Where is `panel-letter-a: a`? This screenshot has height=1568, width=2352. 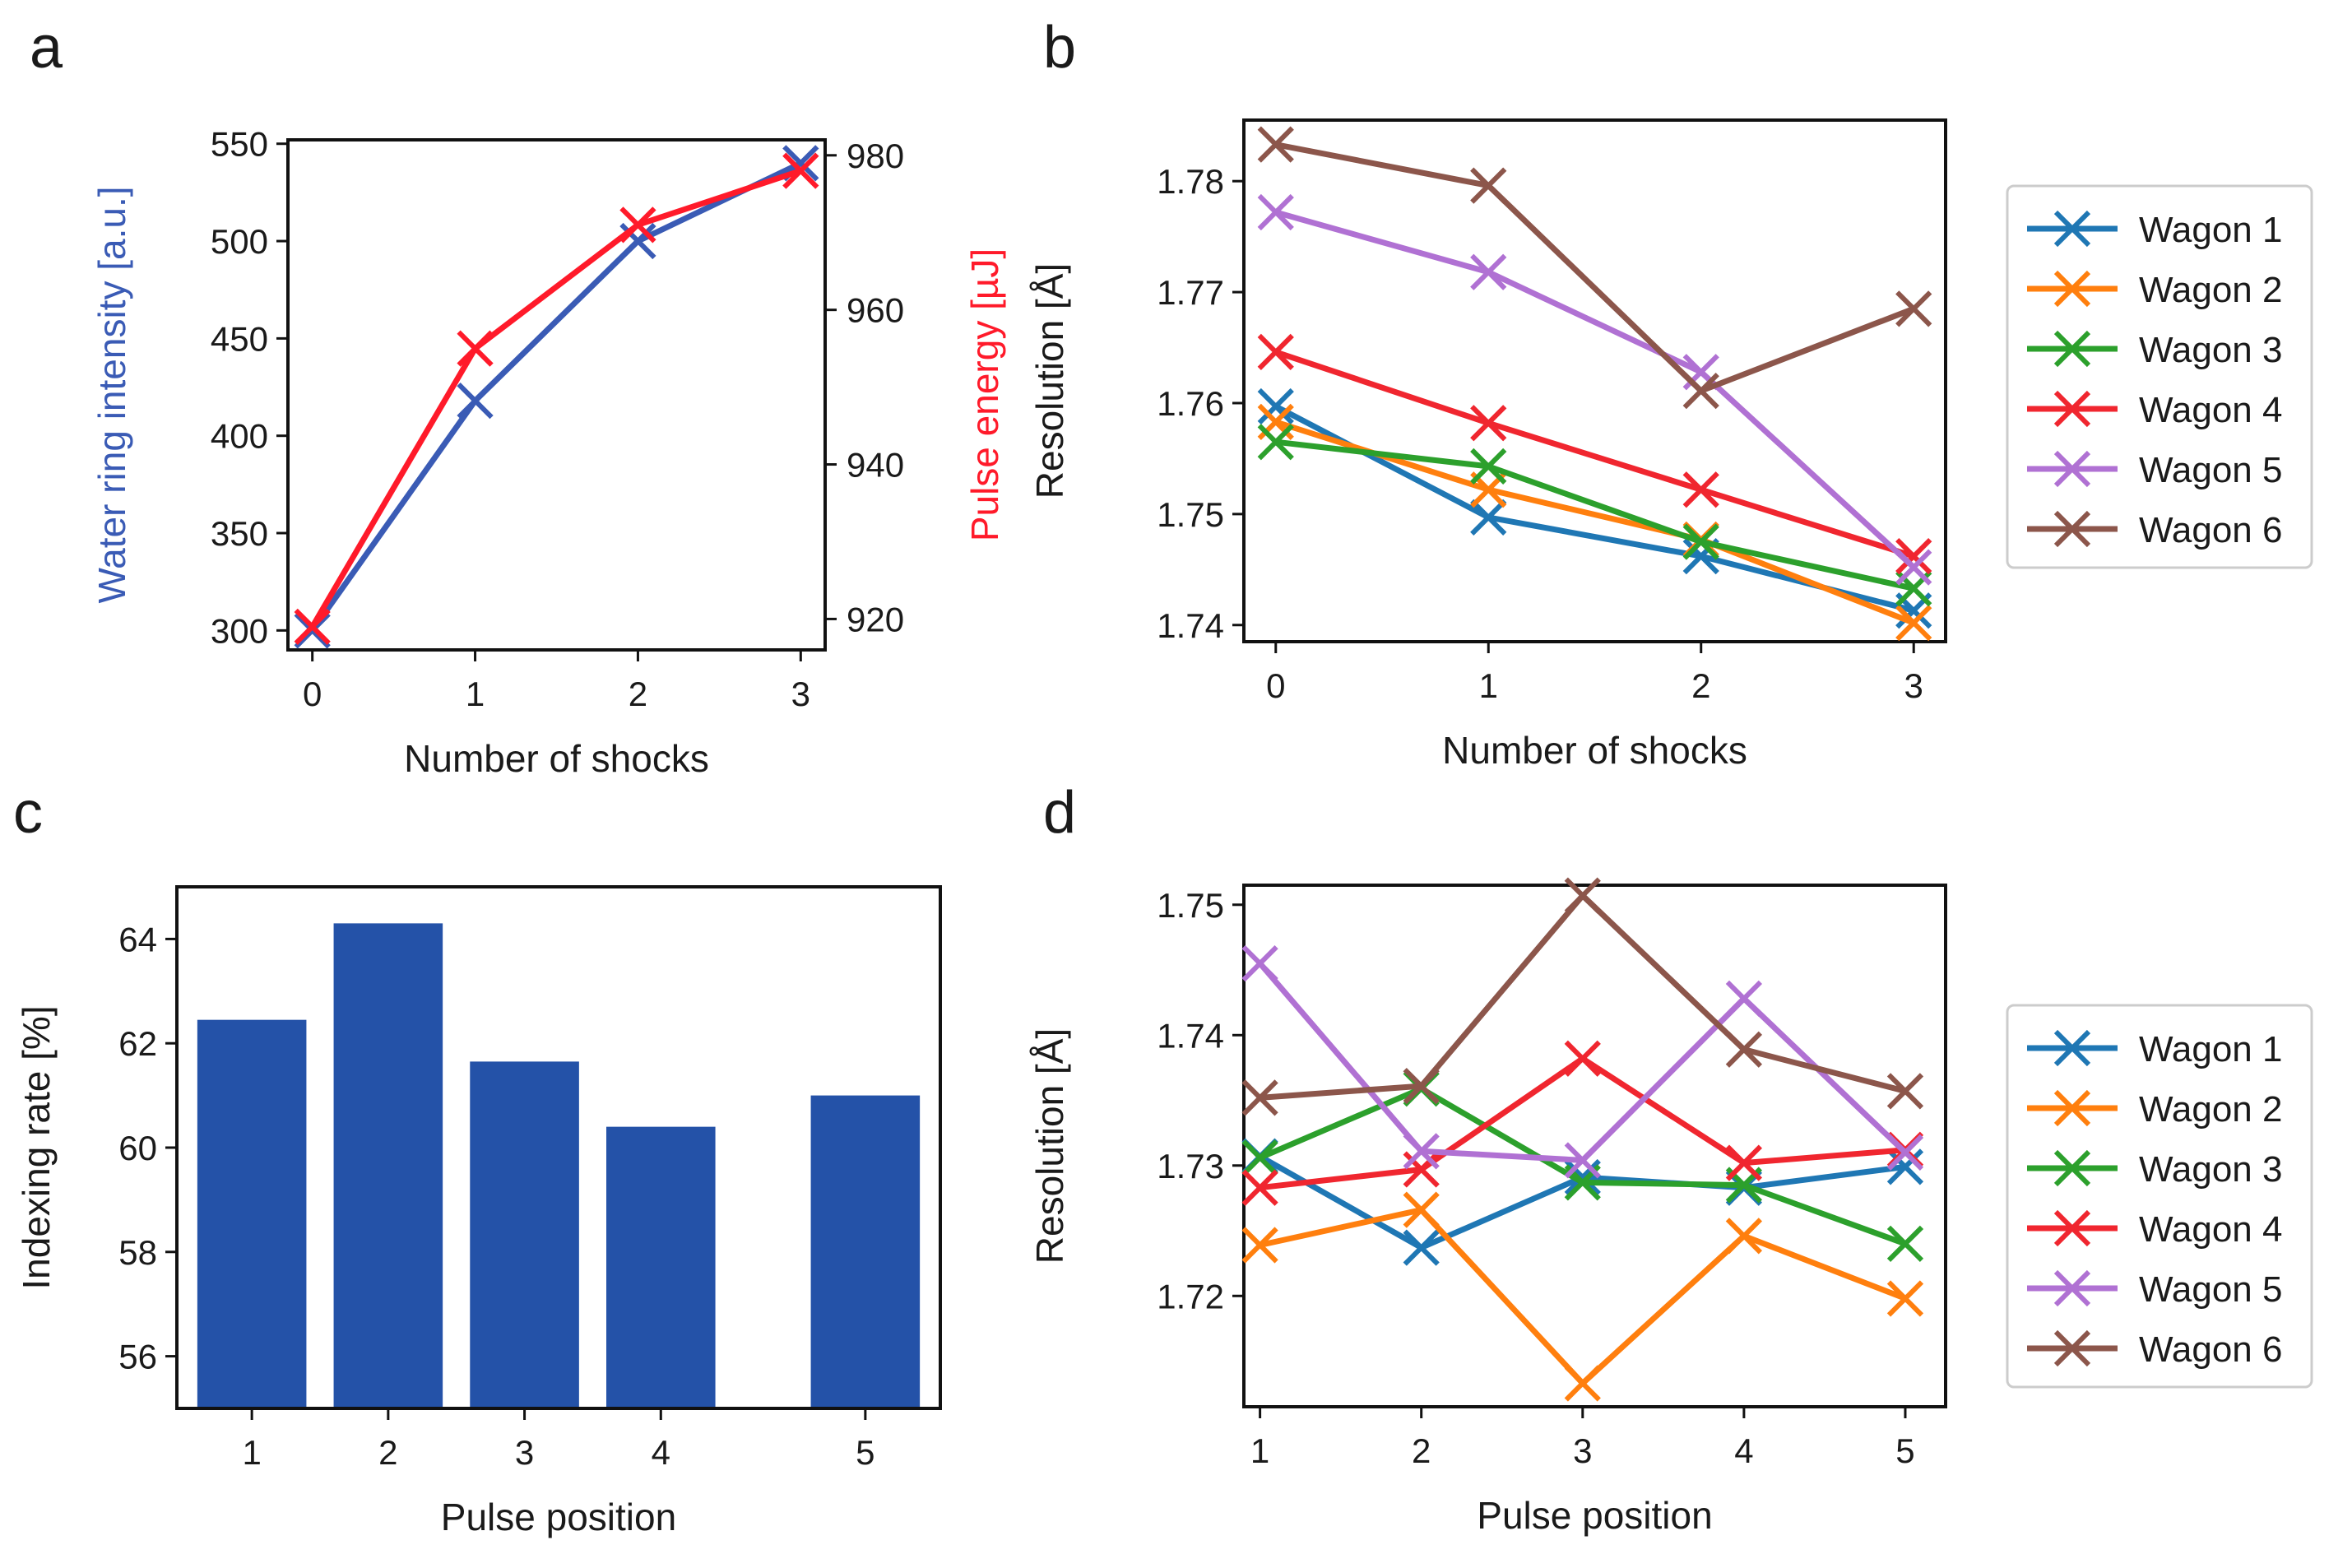 panel-letter-a: a is located at coordinates (46, 48).